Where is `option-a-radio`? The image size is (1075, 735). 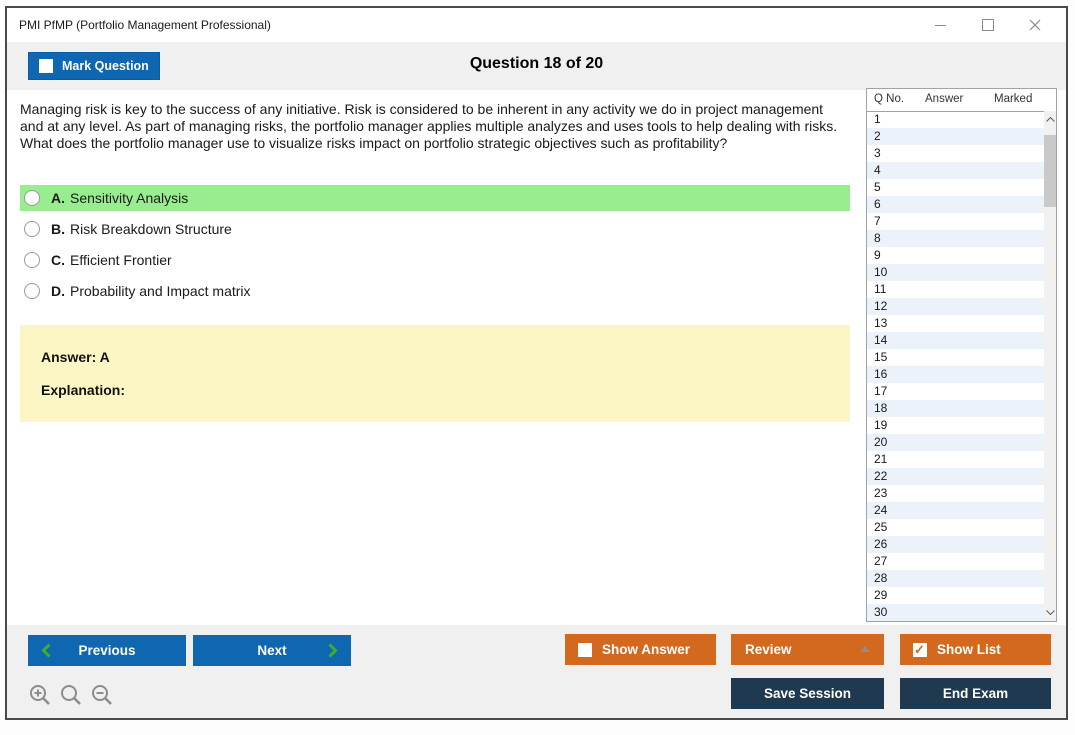 option-a-radio is located at coordinates (32, 198).